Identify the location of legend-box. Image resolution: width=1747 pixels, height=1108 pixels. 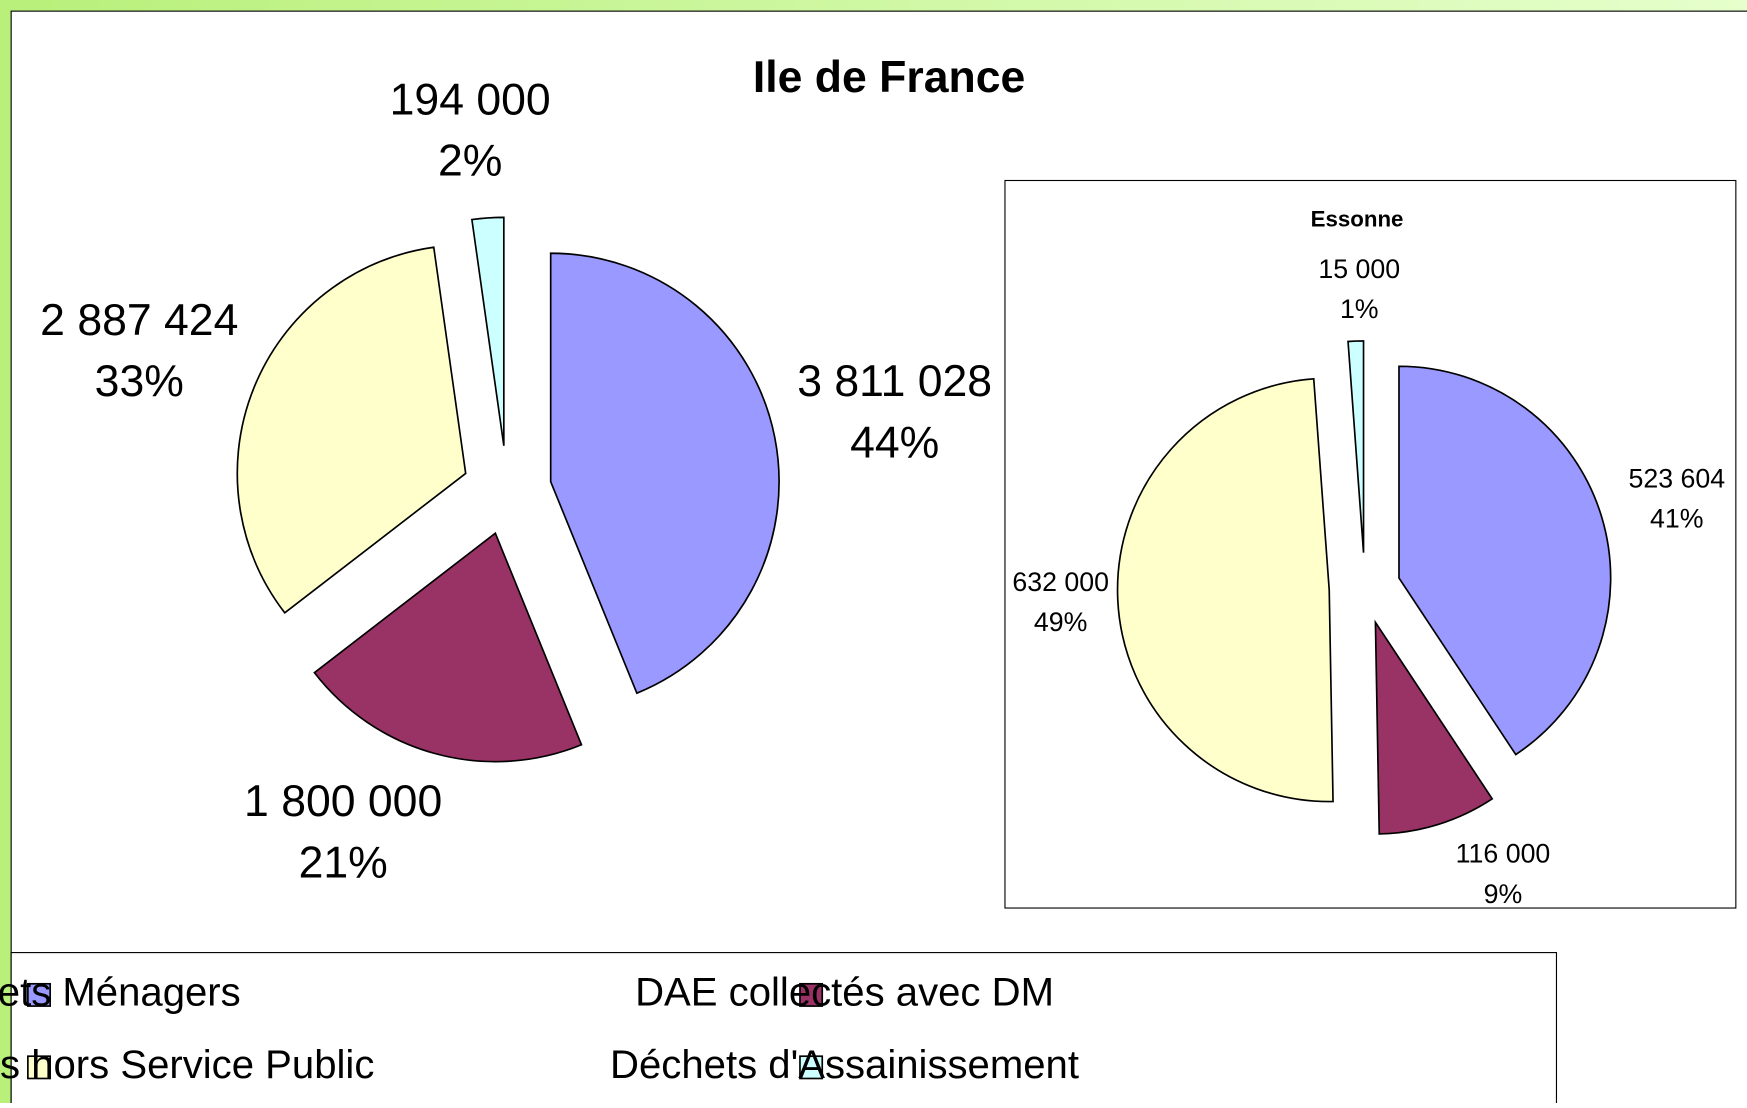
(784, 1030).